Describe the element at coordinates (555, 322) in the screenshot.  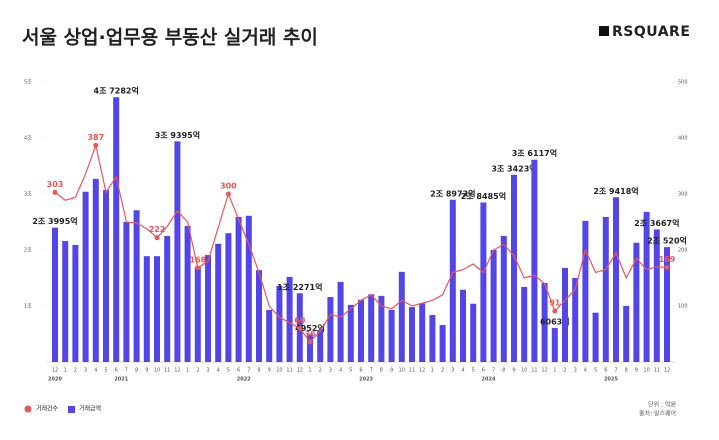
I see `bar-label: 6063억` at that location.